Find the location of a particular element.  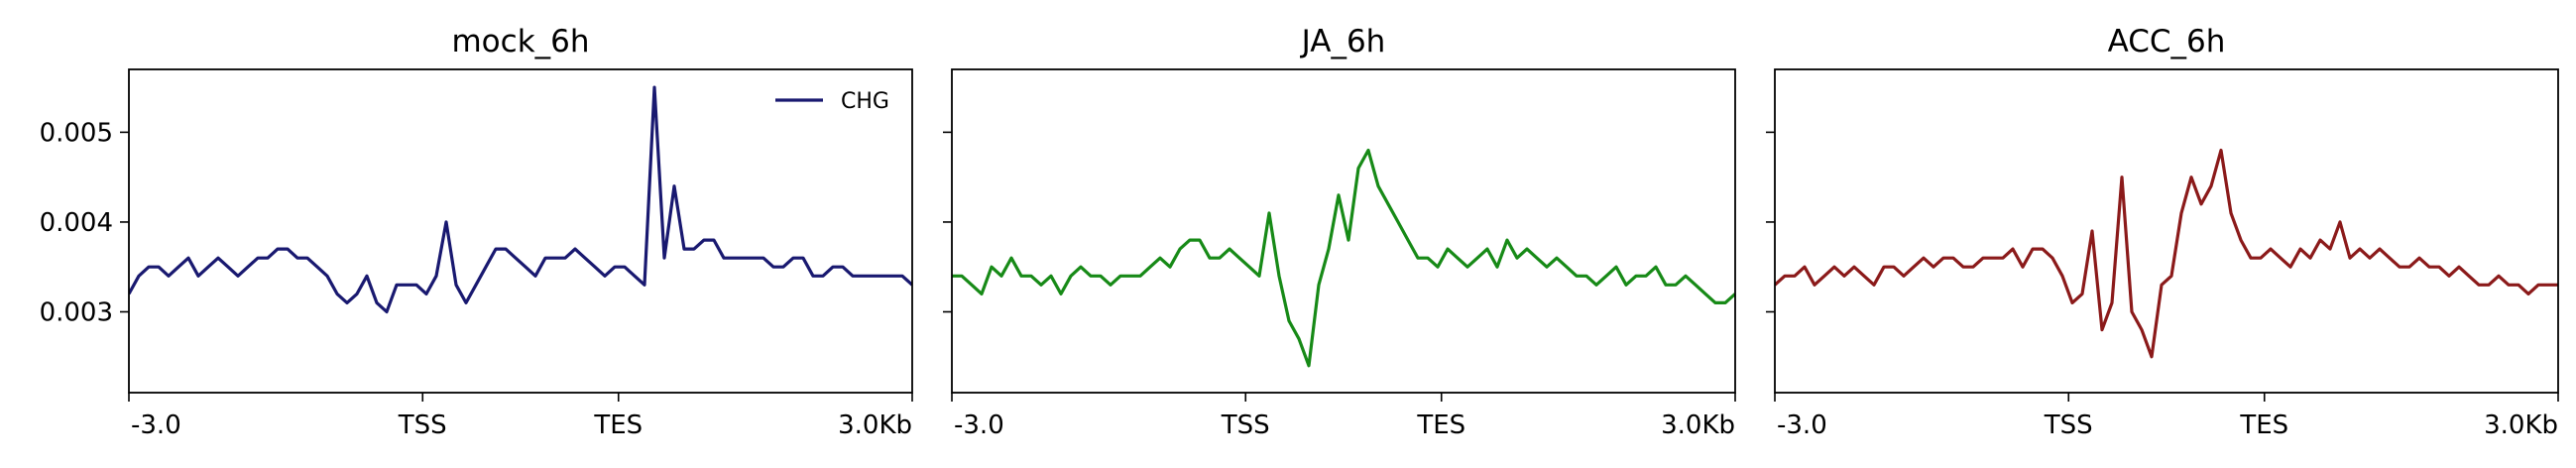

chart-title: JA_6h is located at coordinates (1343, 41).